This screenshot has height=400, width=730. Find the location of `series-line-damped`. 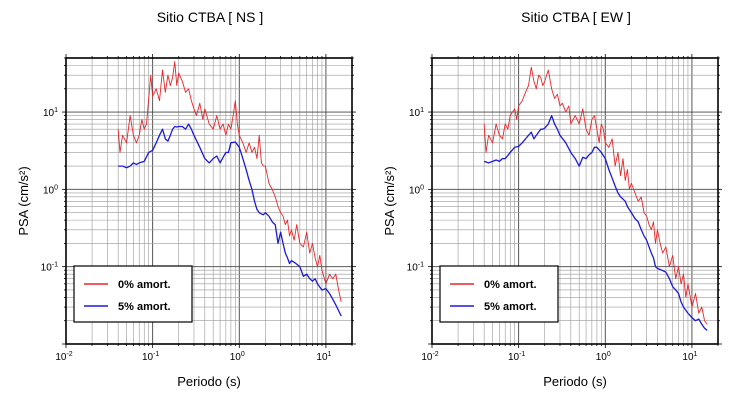

series-line-damped is located at coordinates (230, 220).